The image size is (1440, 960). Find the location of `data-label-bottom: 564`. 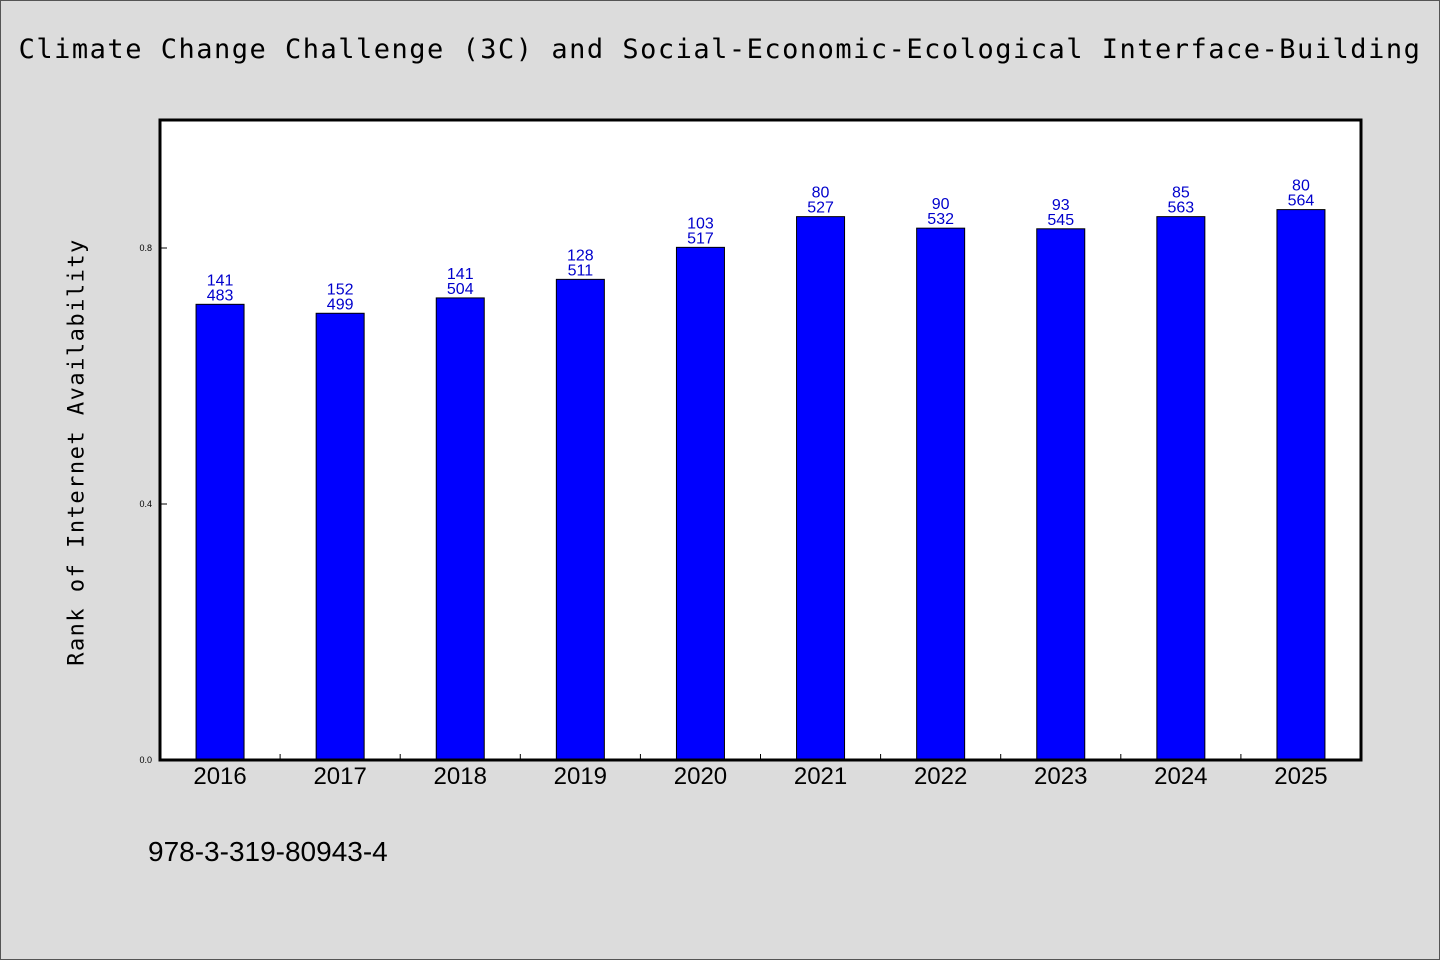

data-label-bottom: 564 is located at coordinates (1301, 201).